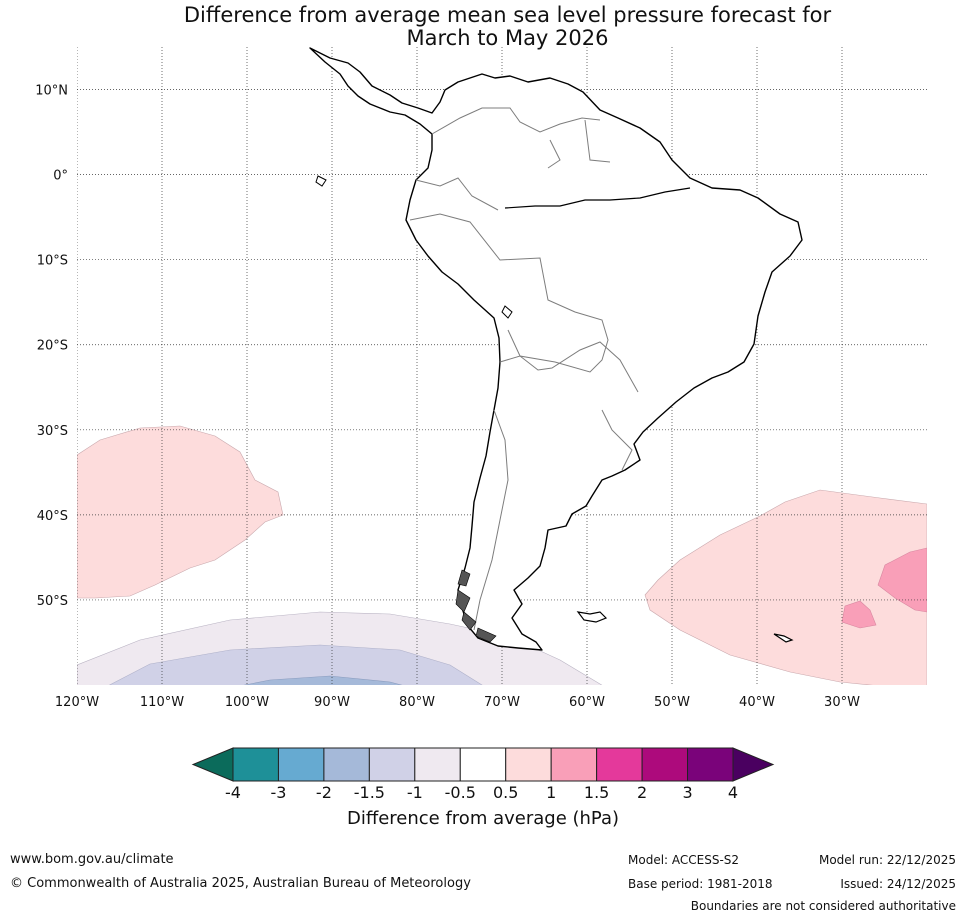 The width and height of the screenshot is (965, 919). I want to click on issued-text: Issued: 24/12/2025, so click(898, 884).